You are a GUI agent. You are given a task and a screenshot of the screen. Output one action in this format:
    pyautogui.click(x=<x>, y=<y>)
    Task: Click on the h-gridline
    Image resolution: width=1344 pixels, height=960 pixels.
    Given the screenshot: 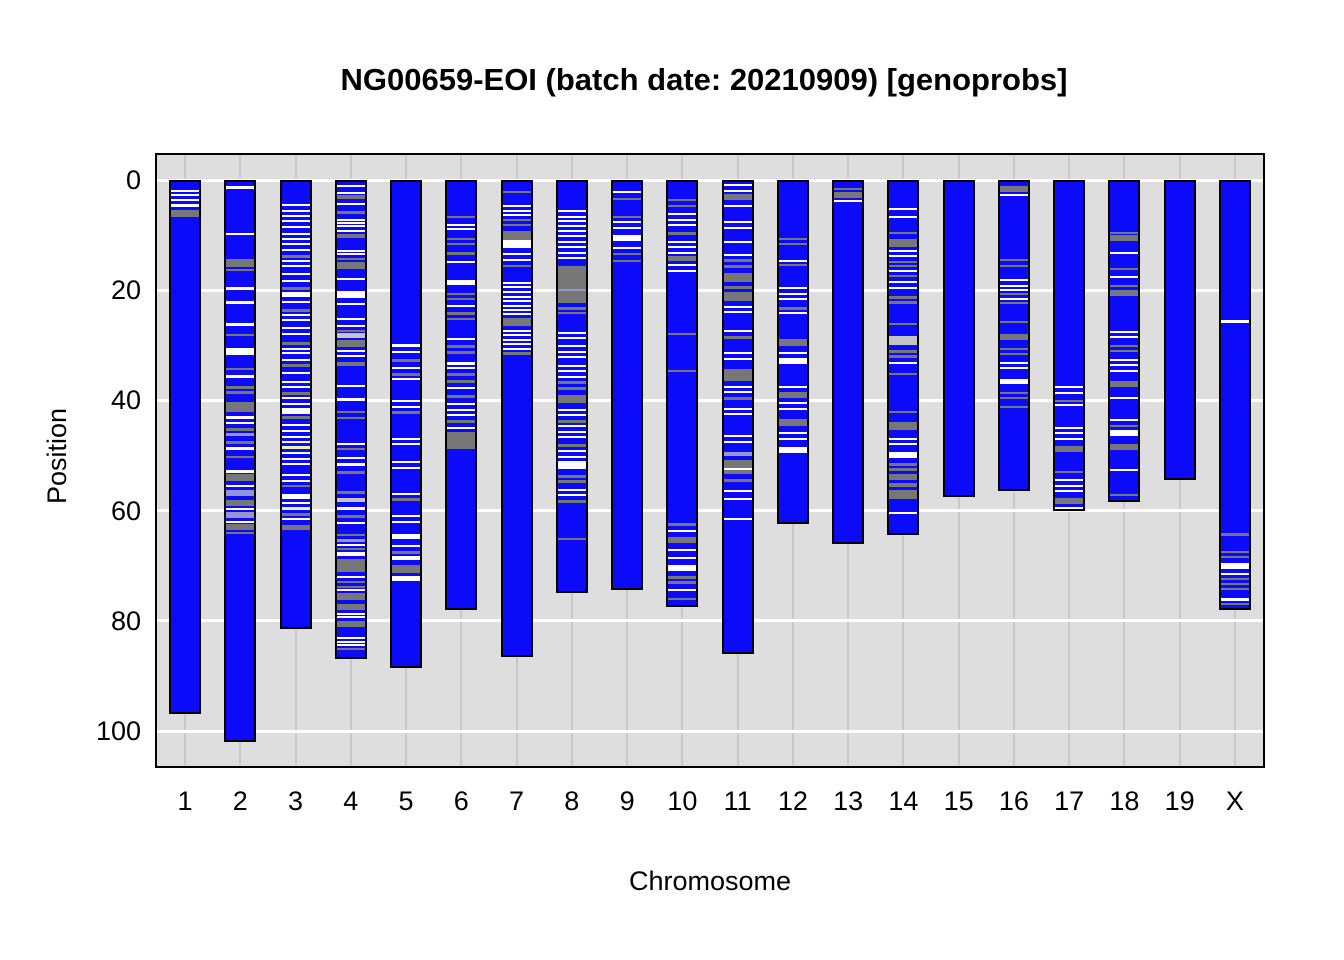 What is the action you would take?
    pyautogui.click(x=710, y=180)
    